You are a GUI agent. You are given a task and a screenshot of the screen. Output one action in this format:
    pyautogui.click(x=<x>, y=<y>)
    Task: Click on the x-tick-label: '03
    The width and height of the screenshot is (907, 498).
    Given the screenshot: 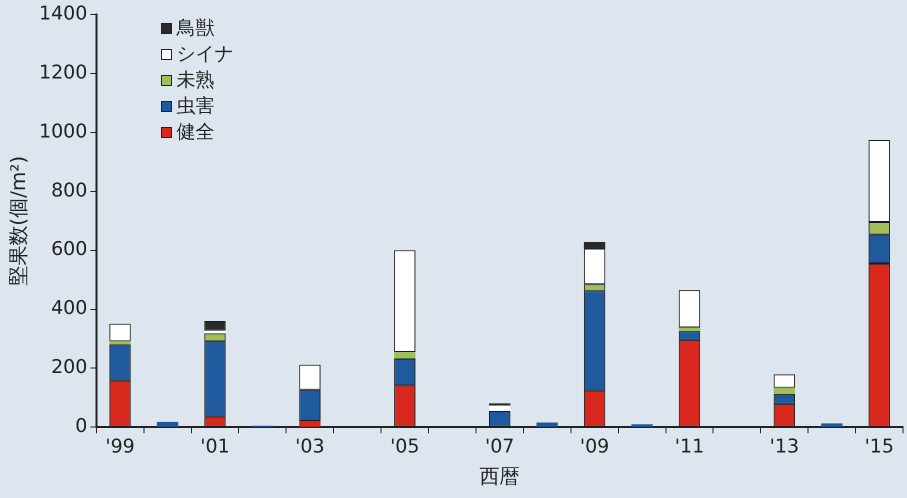 What is the action you would take?
    pyautogui.click(x=310, y=447)
    